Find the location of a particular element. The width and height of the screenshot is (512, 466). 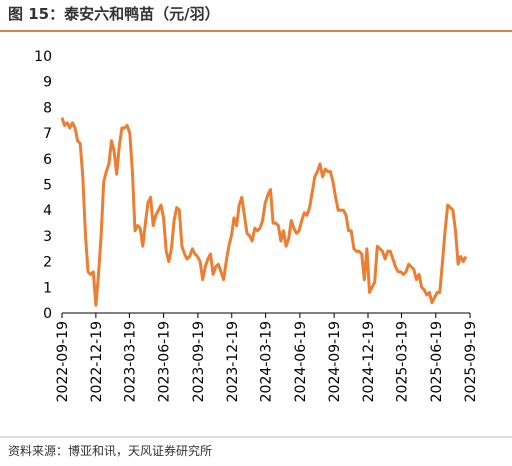

y-tick-label: 2 is located at coordinates (47, 263).